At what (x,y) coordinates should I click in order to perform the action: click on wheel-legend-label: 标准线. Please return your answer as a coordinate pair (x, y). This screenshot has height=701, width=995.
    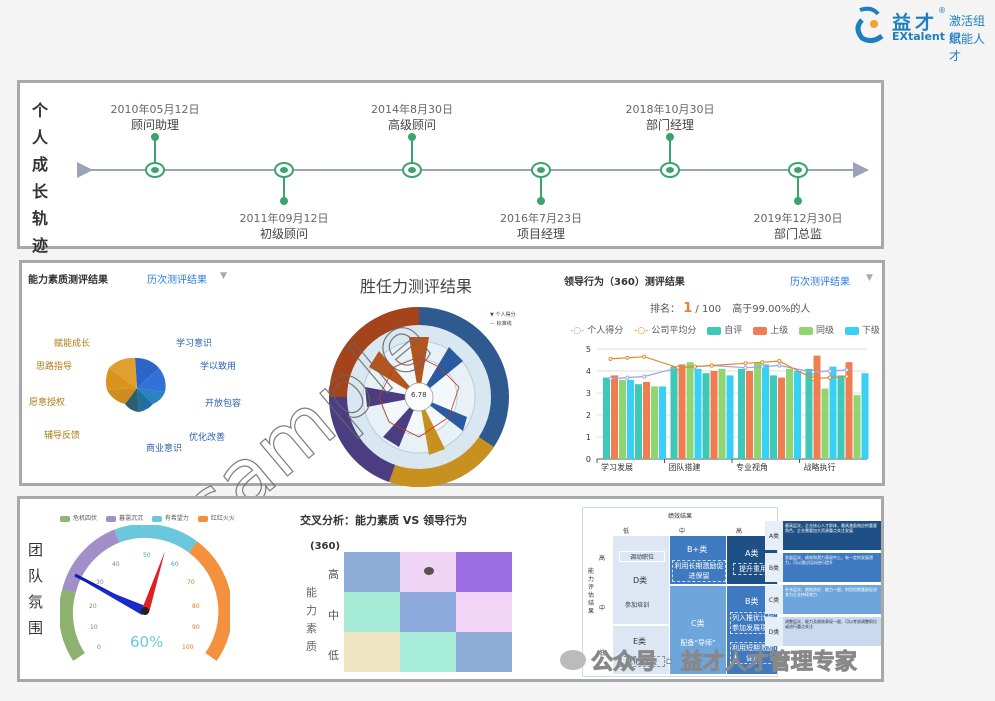
    Looking at the image, I should click on (504, 324).